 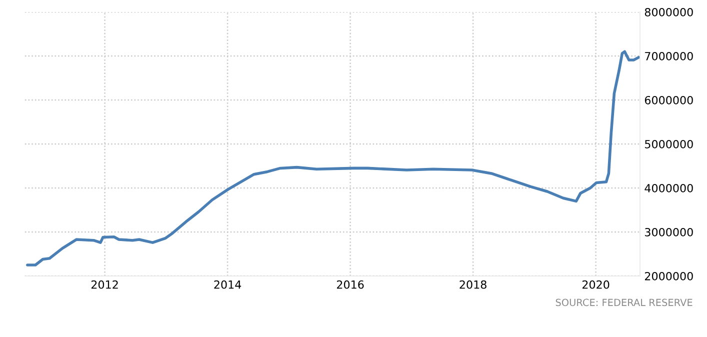 What do you see at coordinates (473, 284) in the screenshot?
I see `x-tick-label: 2018` at bounding box center [473, 284].